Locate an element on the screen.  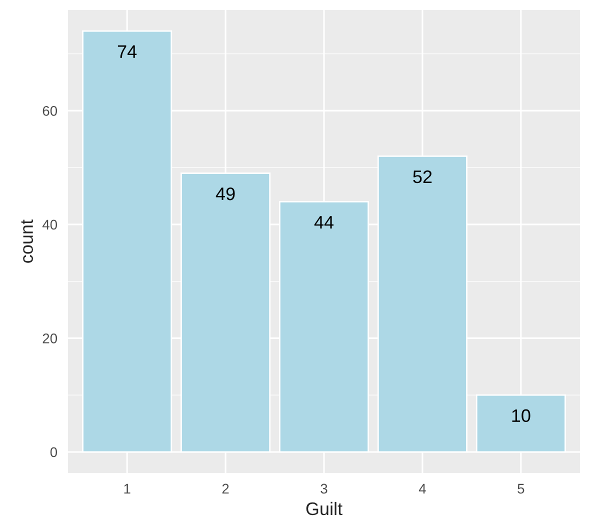
y-axis-title: count is located at coordinates (27, 241).